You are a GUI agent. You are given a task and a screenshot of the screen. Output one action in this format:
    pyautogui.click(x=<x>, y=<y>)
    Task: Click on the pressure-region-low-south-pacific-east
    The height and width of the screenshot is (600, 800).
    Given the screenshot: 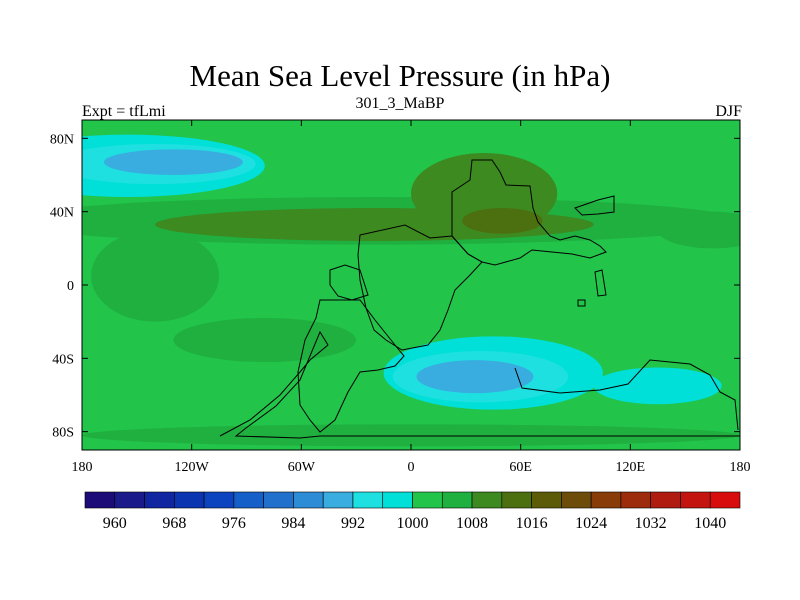 What is the action you would take?
    pyautogui.click(x=657, y=386)
    